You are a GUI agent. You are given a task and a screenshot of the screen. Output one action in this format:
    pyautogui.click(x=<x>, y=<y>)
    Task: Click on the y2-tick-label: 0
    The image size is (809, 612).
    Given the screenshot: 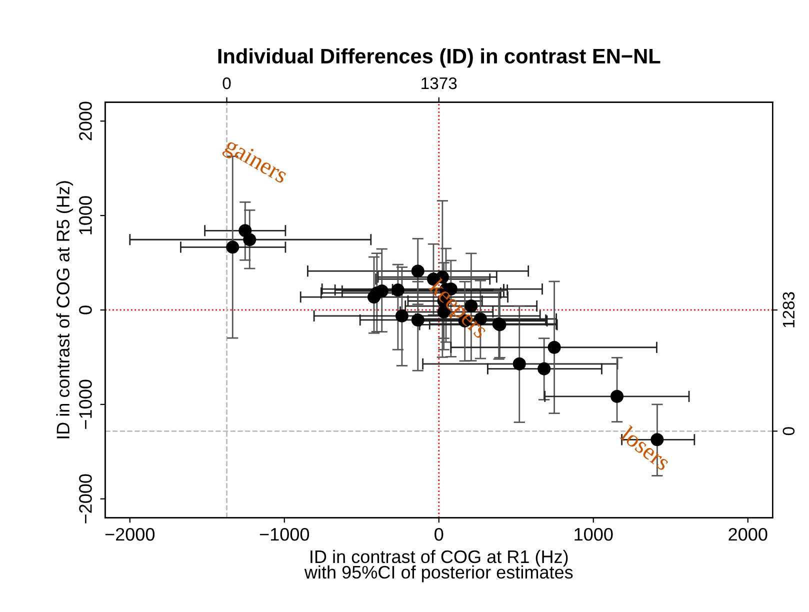 What is the action you would take?
    pyautogui.click(x=788, y=431)
    